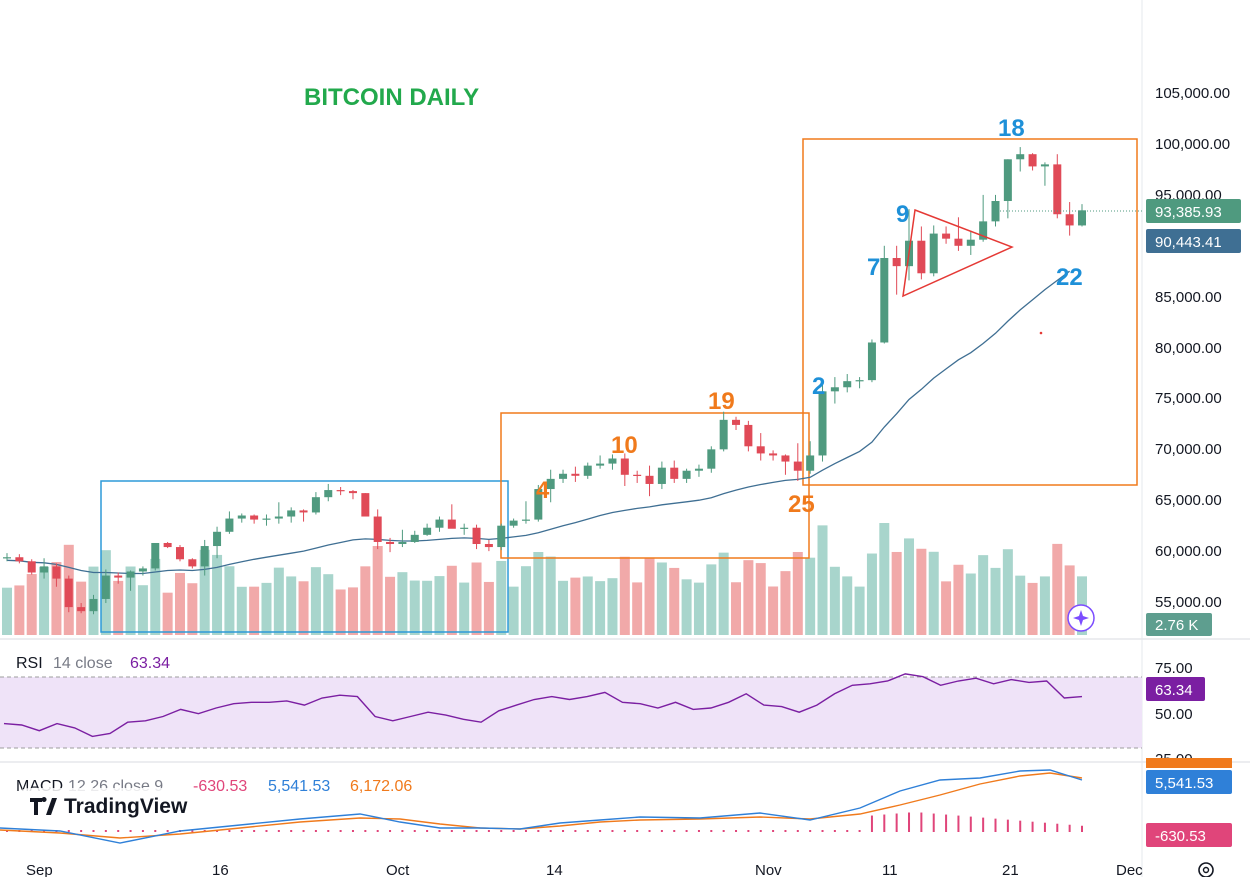  I want to click on label-10: 10, so click(624, 445).